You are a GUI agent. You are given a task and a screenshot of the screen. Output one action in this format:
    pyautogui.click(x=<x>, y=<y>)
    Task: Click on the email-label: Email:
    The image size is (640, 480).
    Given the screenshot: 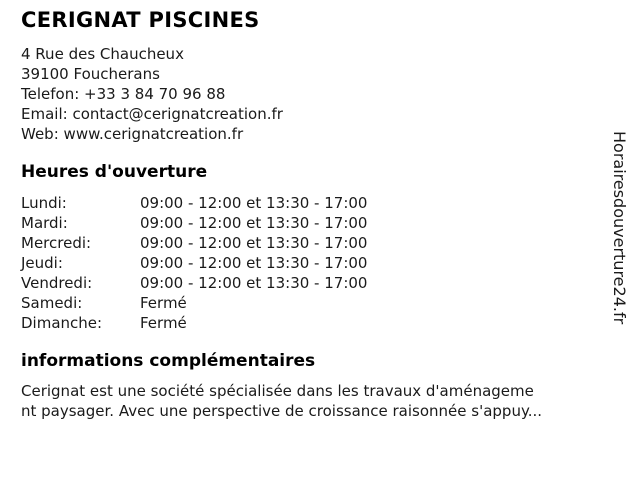 What is the action you would take?
    pyautogui.click(x=44, y=114)
    